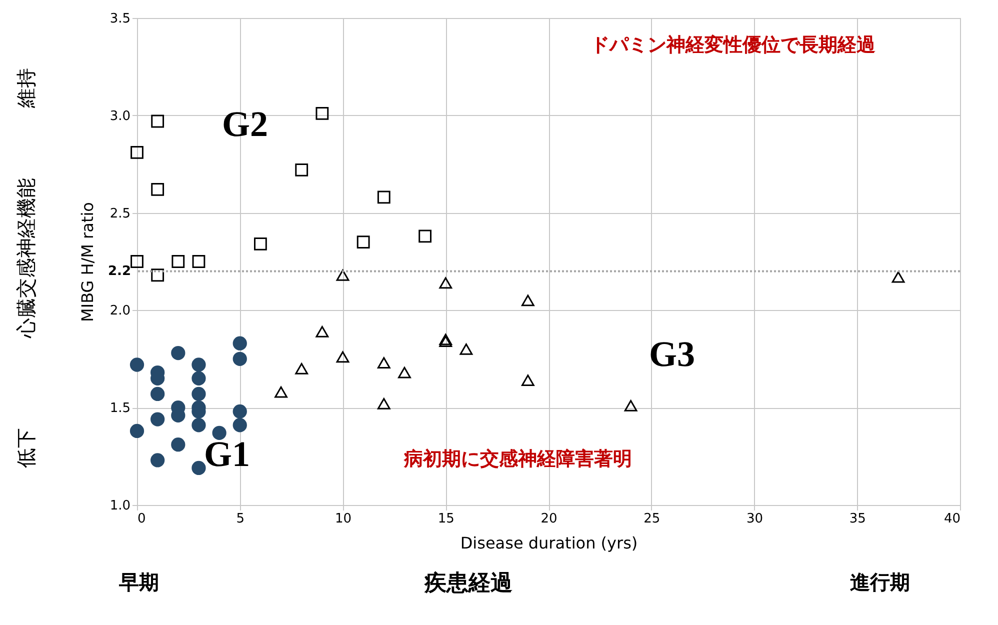 The width and height of the screenshot is (998, 625). I want to click on annotation: G1, so click(227, 454).